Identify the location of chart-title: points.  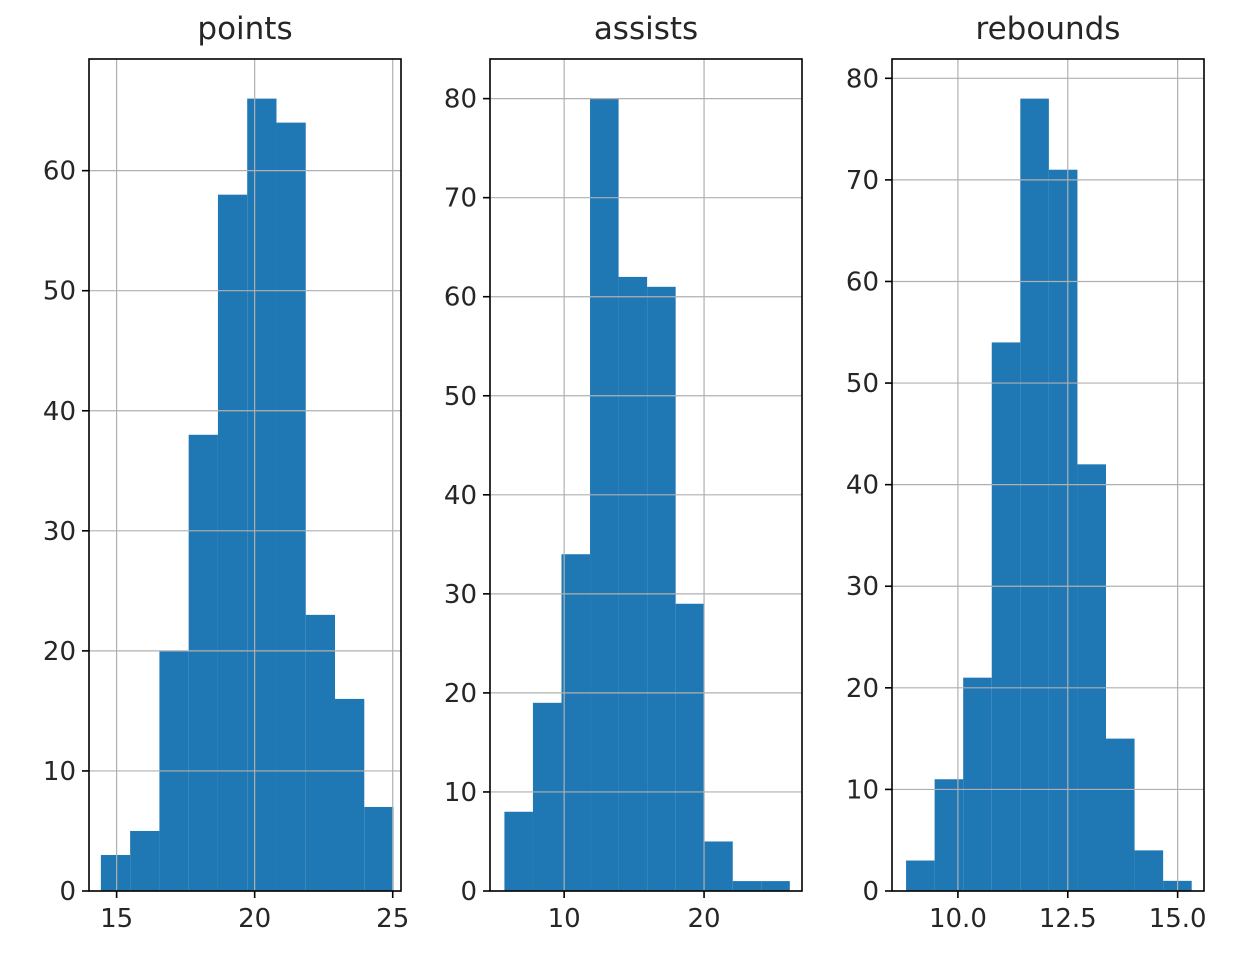
(244, 29).